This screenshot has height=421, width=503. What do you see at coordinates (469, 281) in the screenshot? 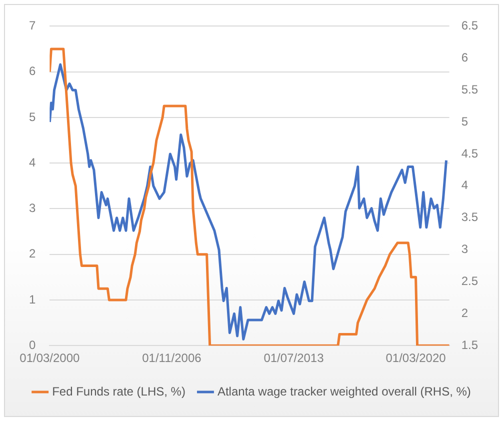
I see `y2-tick-label: 2.5` at bounding box center [469, 281].